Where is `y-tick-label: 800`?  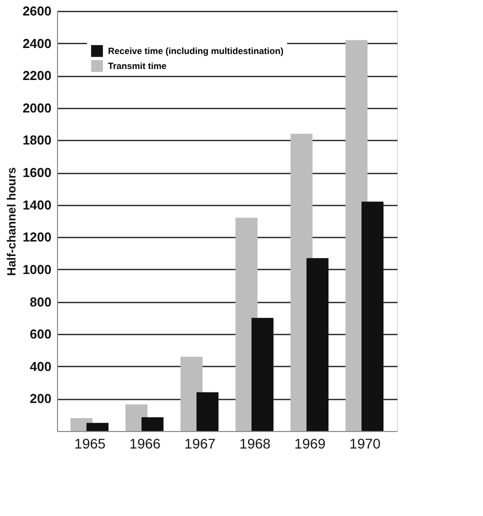
y-tick-label: 800 is located at coordinates (41, 302).